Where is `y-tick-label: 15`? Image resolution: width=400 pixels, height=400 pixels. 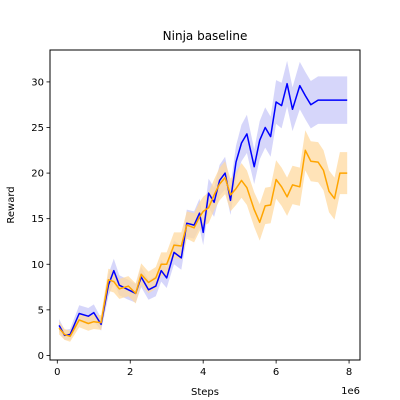 y-tick-label: 15 is located at coordinates (37, 219).